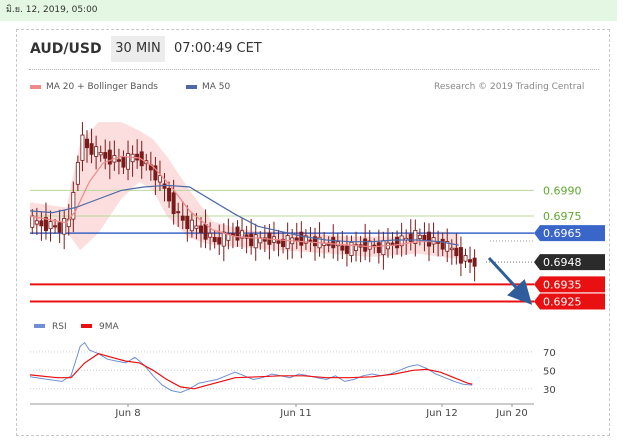 This screenshot has height=447, width=623. Describe the element at coordinates (511, 413) in the screenshot. I see `x-tick-label: Jun 20` at that location.